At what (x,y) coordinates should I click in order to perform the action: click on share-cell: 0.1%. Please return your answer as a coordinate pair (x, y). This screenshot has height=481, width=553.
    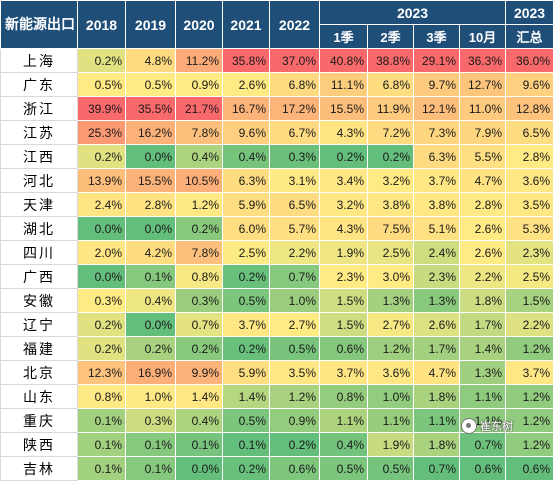
    Looking at the image, I should click on (199, 445).